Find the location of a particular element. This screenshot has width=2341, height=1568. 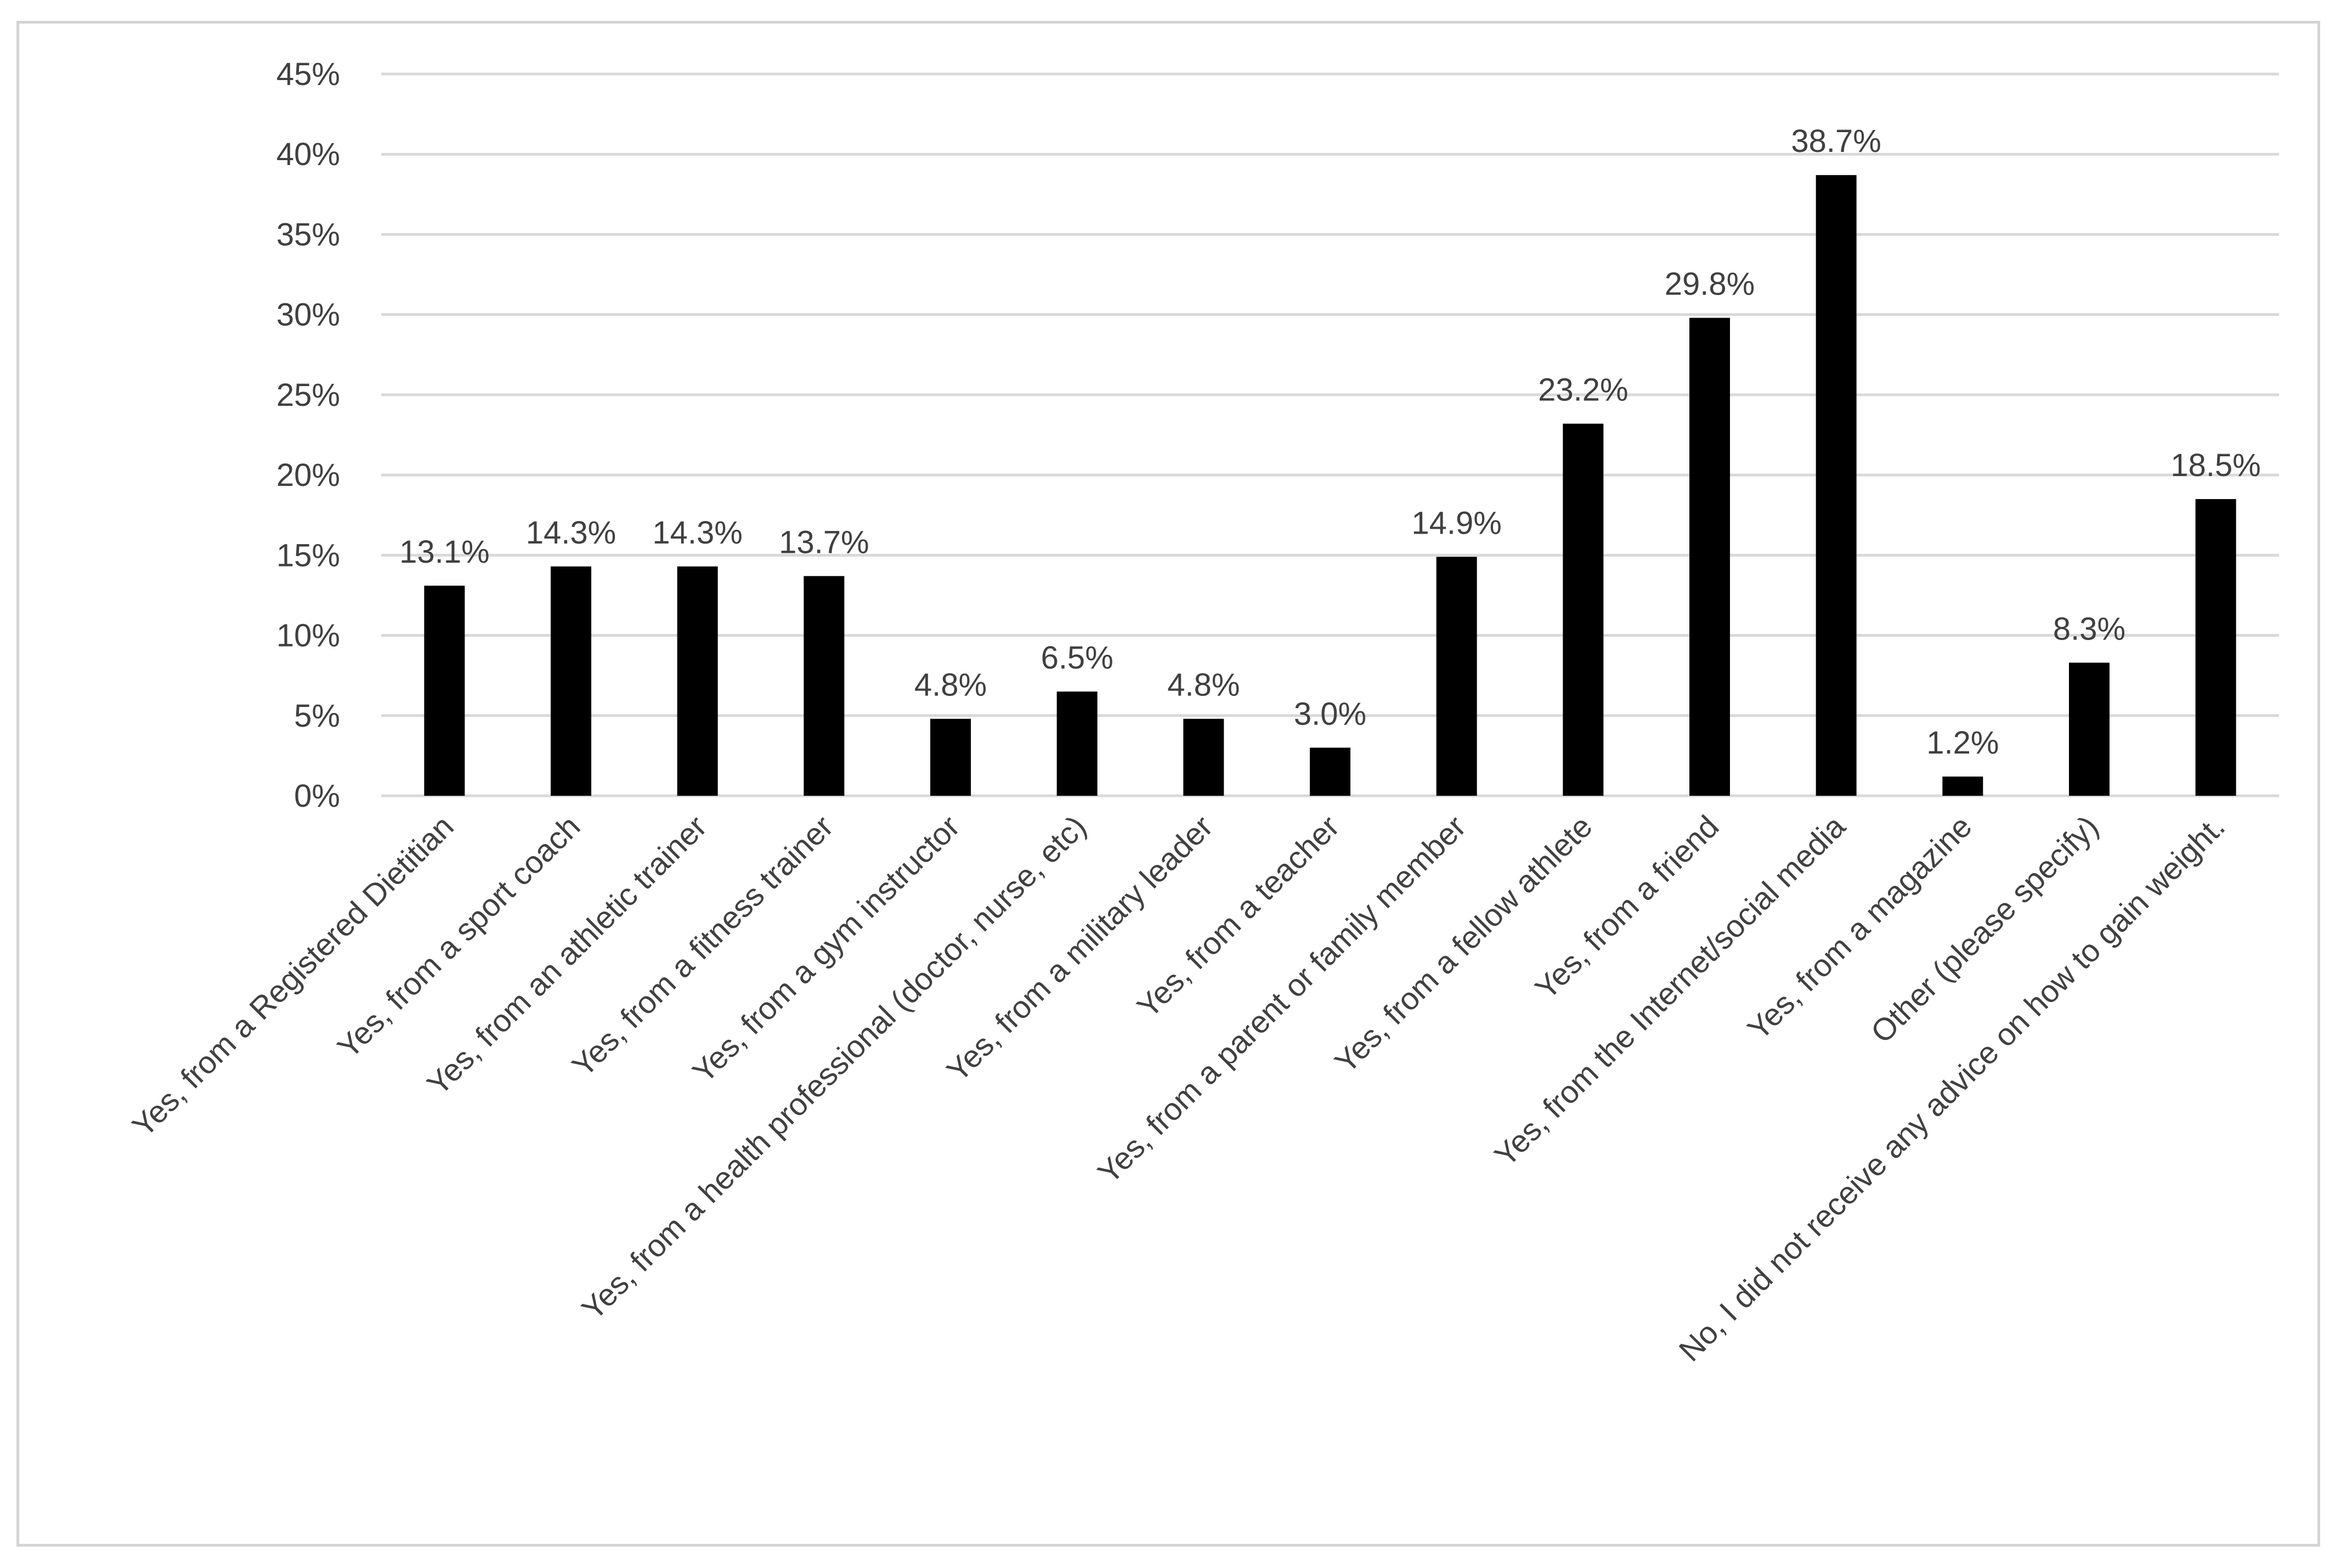

y-tick-label: 40% is located at coordinates (308, 154).